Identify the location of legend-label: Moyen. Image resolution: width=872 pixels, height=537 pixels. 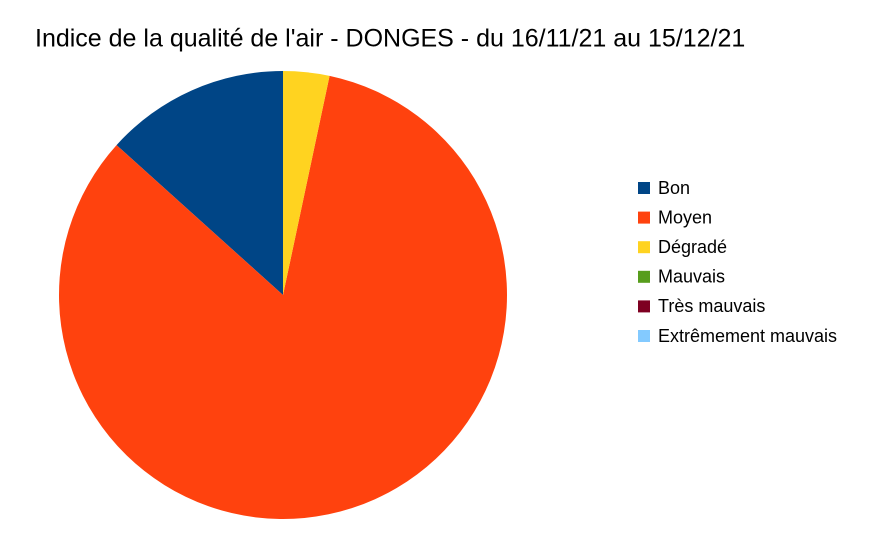
(685, 217).